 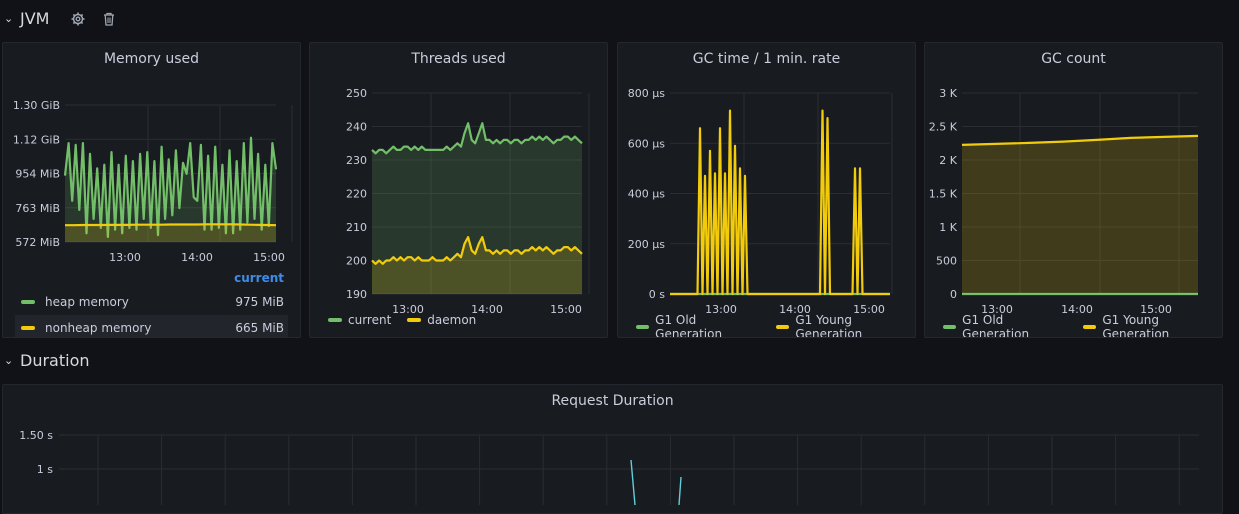 I want to click on y-tick-label: 800 µs, so click(x=646, y=93).